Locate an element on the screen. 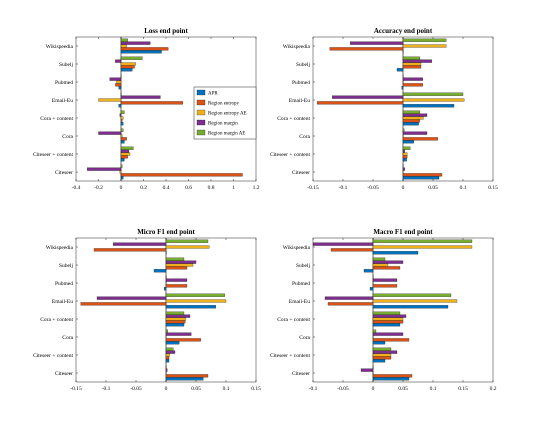  x-tick-label: 0.1 is located at coordinates (226, 389).